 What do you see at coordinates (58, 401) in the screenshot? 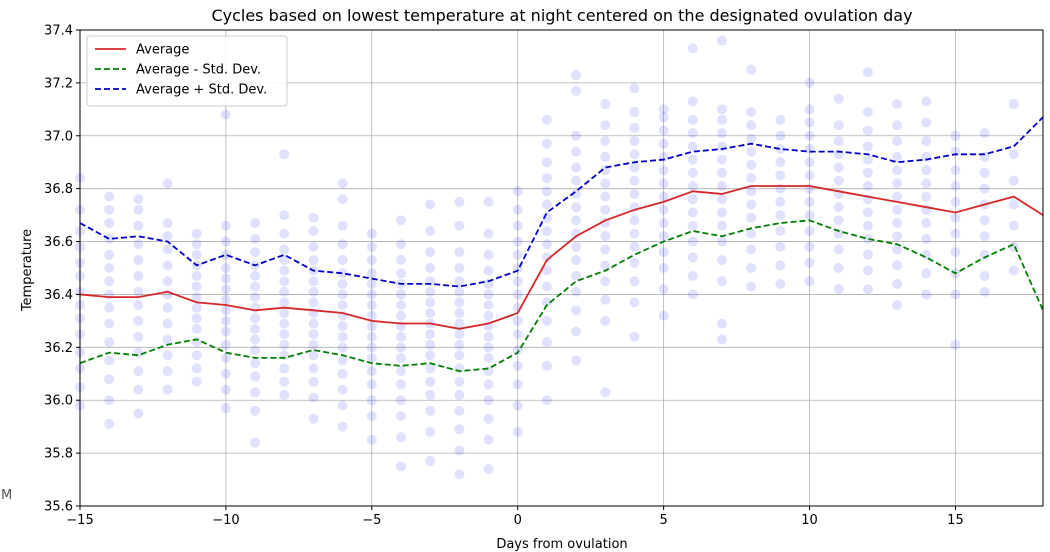
I see `y-tick-label: 36.0` at bounding box center [58, 401].